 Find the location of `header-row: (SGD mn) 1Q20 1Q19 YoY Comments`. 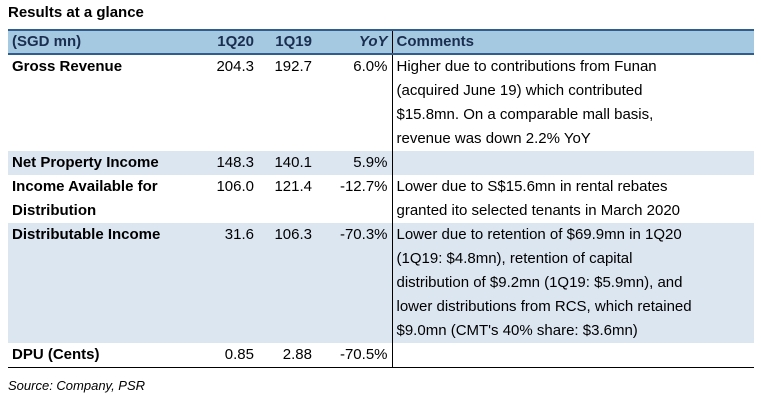

header-row: (SGD mn) 1Q20 1Q19 YoY Comments is located at coordinates (381, 42).